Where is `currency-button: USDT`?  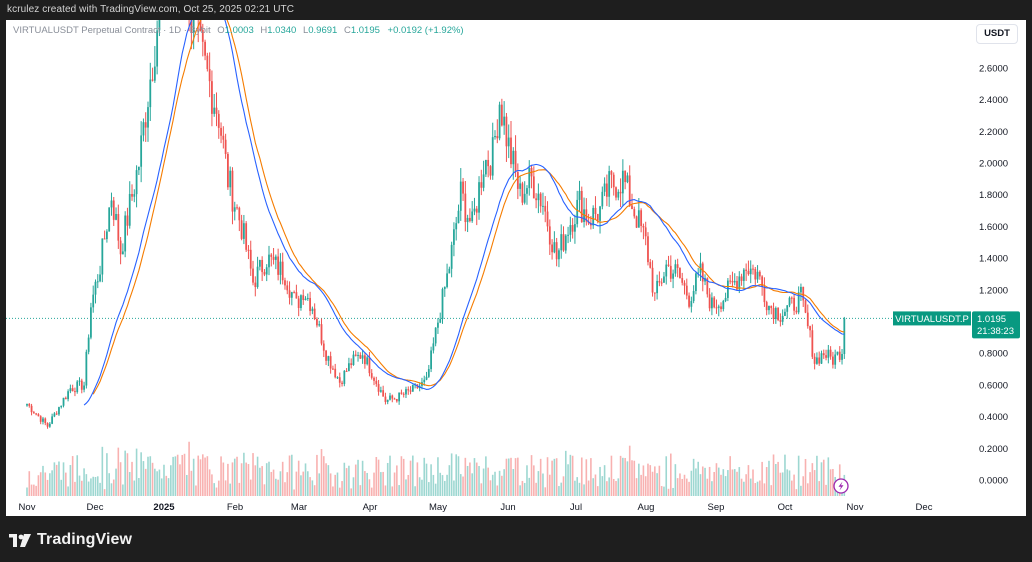
currency-button: USDT is located at coordinates (997, 34).